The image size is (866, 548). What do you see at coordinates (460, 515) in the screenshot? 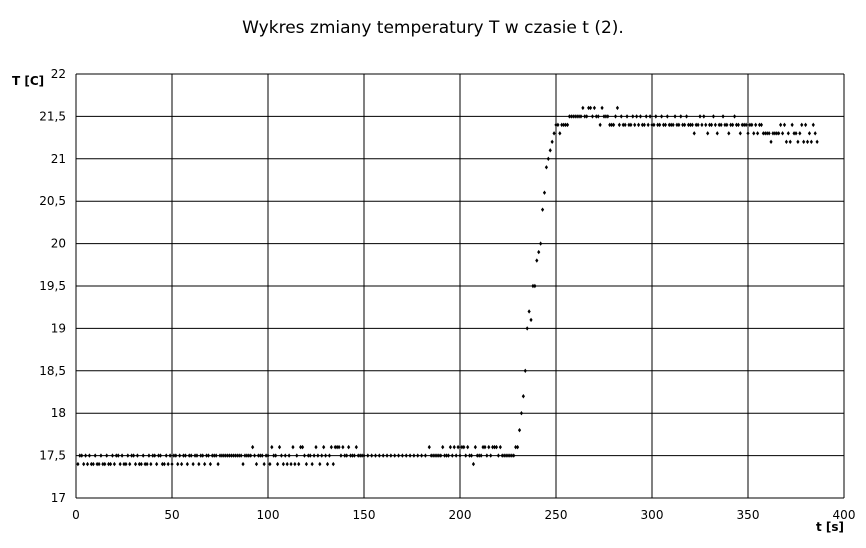
I see `x-tick-label: 200` at bounding box center [460, 515].